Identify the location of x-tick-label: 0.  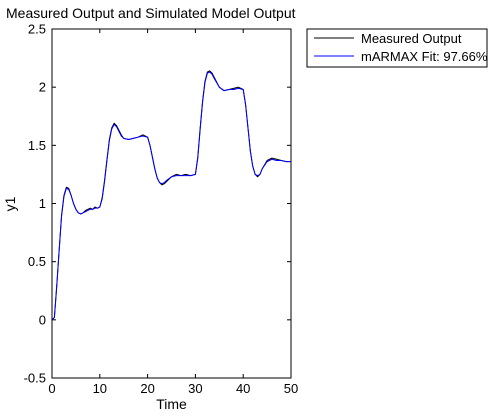
(51, 388).